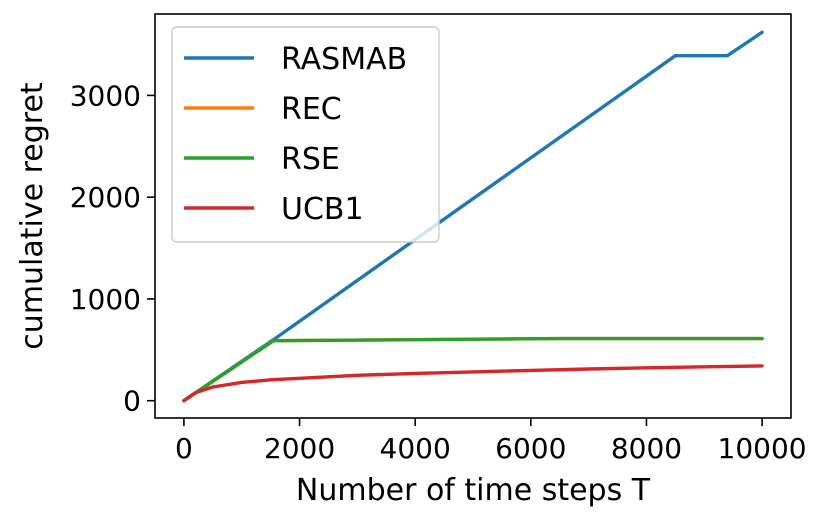 Image resolution: width=830 pixels, height=520 pixels. Describe the element at coordinates (530, 448) in the screenshot. I see `x-tick-label: 6000` at that location.